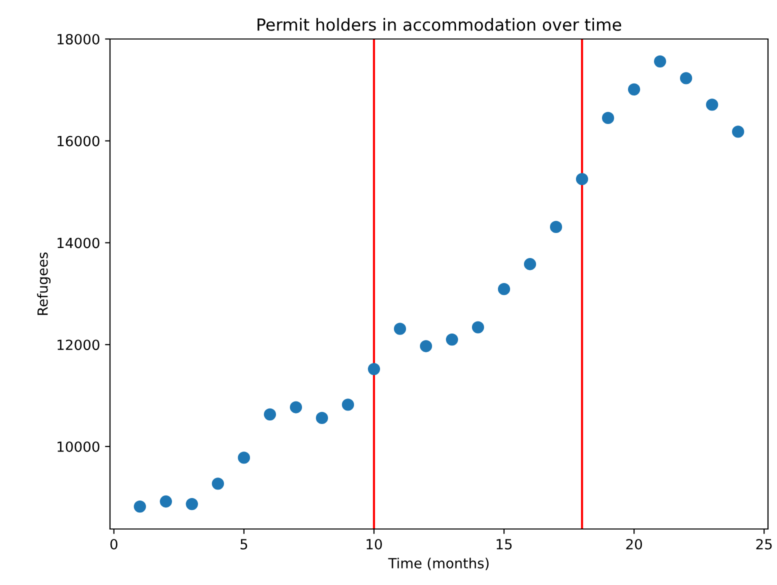  What do you see at coordinates (79, 39) in the screenshot?
I see `y-tick-label: 18000` at bounding box center [79, 39].